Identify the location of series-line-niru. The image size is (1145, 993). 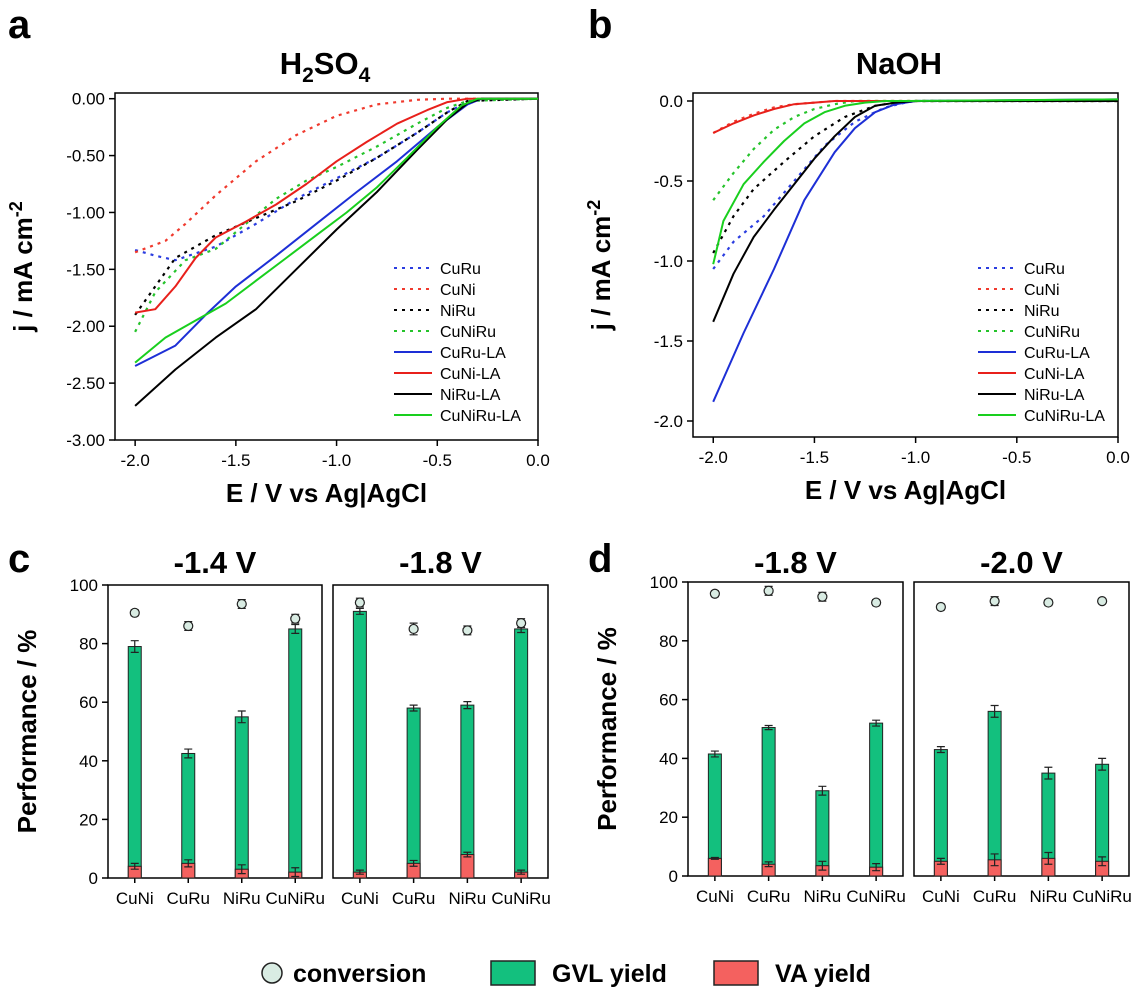
(915, 176).